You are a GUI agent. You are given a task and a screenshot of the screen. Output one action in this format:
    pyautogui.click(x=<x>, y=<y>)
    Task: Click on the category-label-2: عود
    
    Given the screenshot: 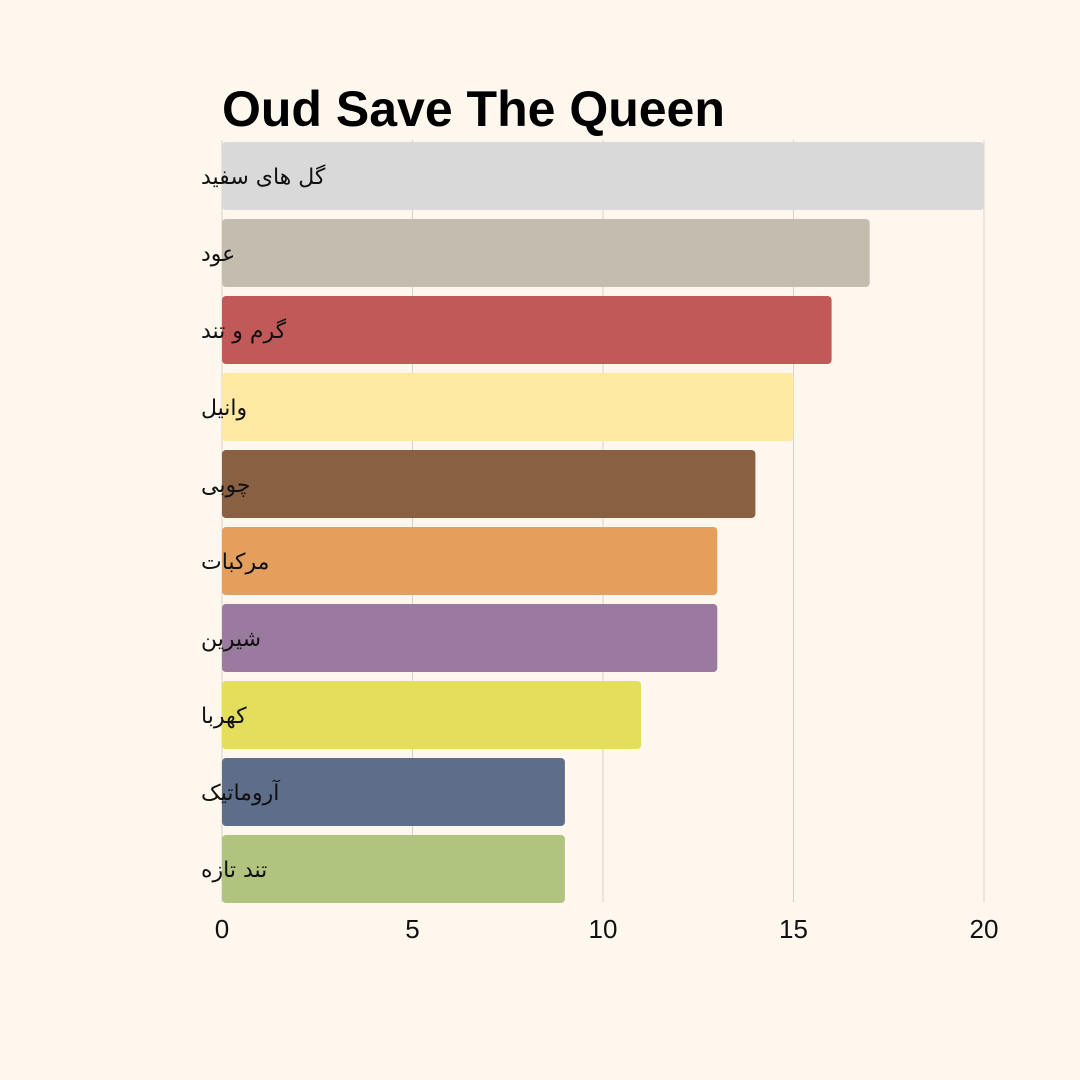 What is the action you would take?
    pyautogui.click(x=218, y=254)
    